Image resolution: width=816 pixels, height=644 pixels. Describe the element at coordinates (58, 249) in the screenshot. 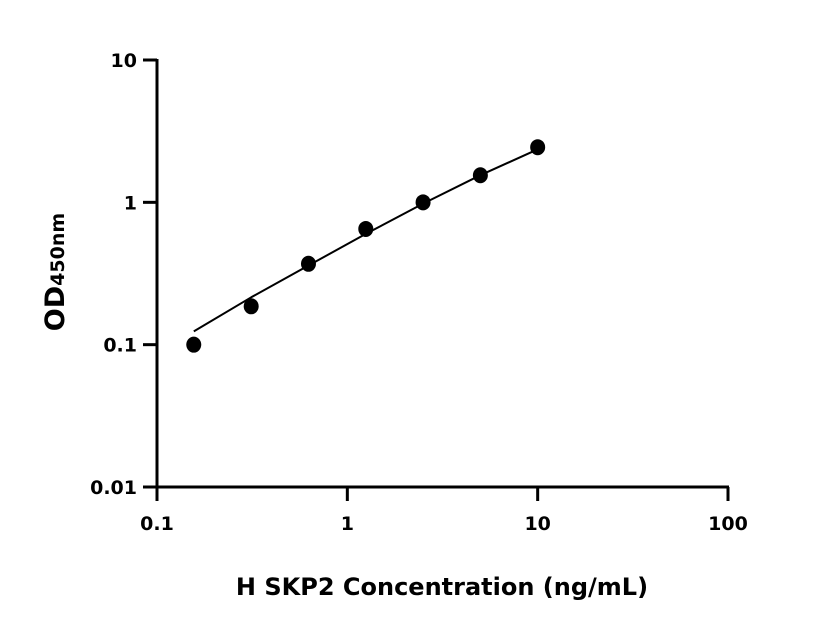

I see `y-axis-label-sub: 450nm` at that location.